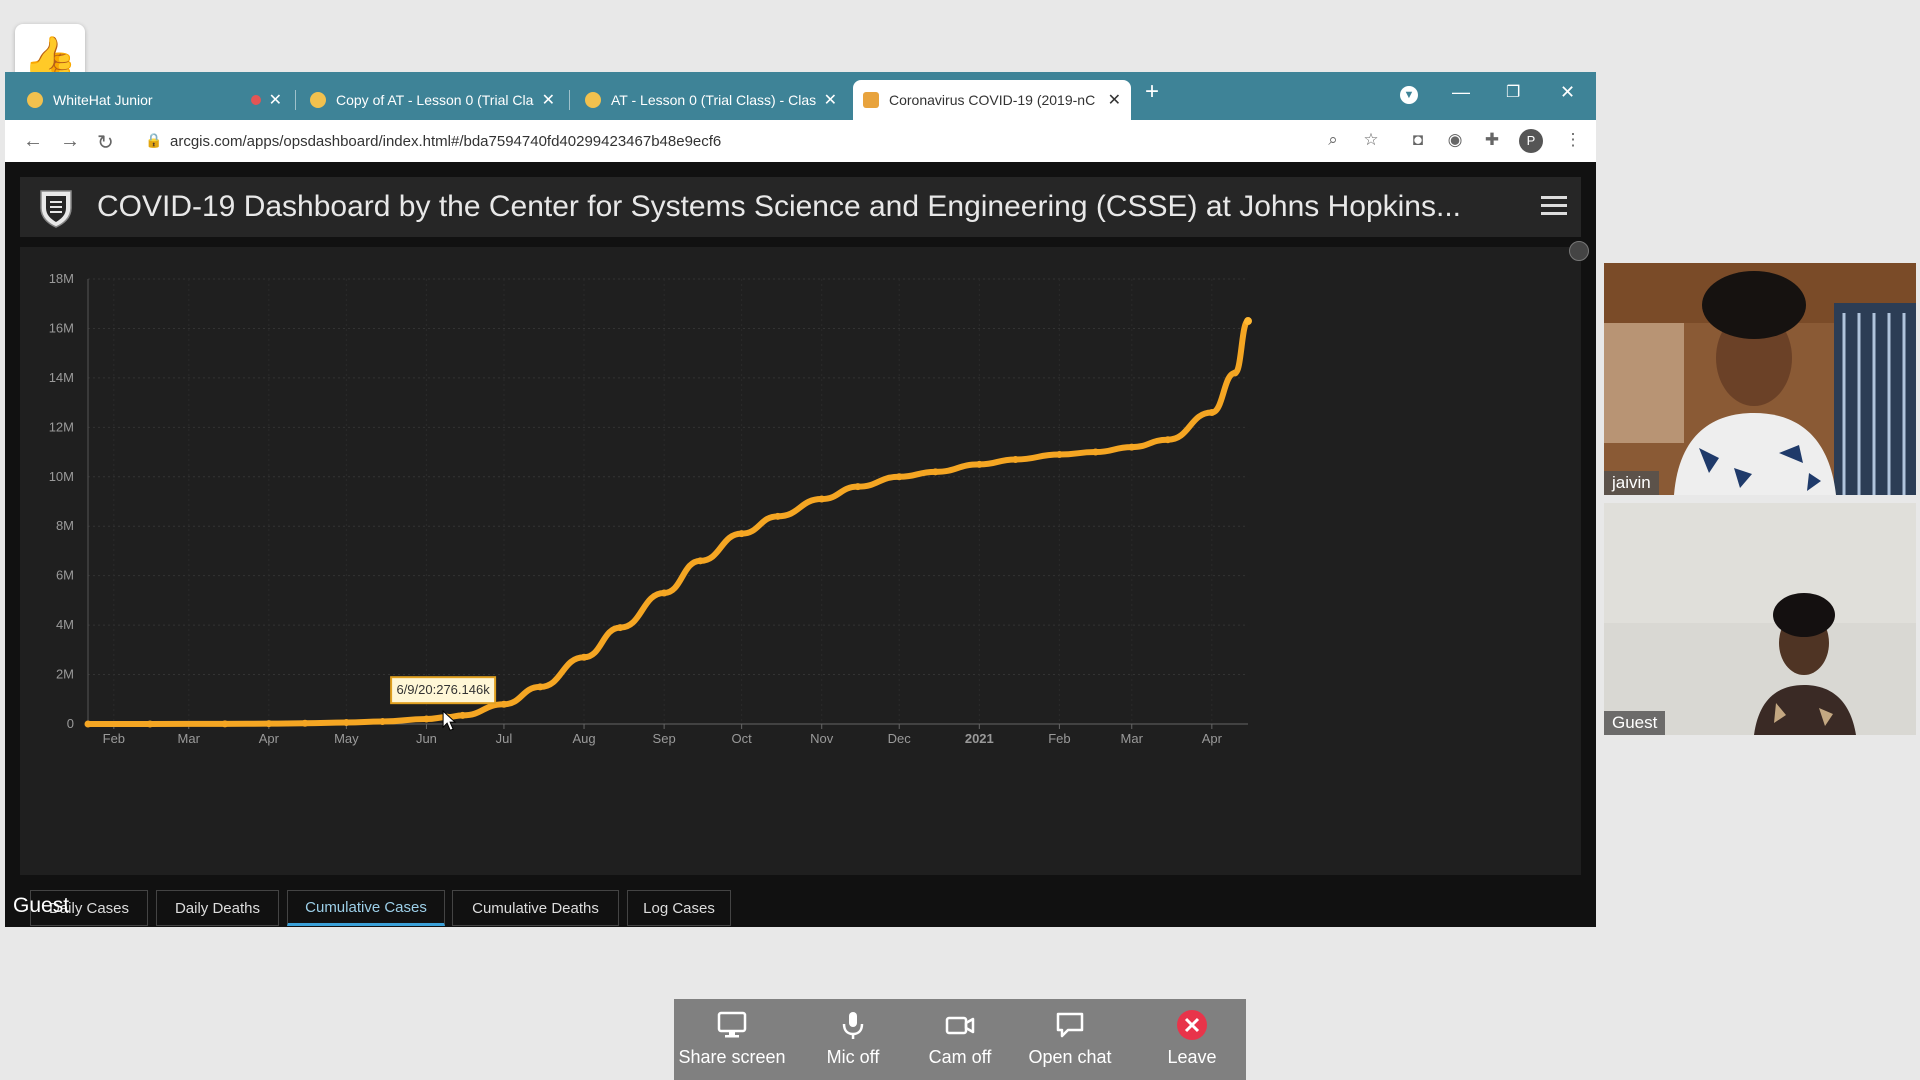 The height and width of the screenshot is (1080, 1920). What do you see at coordinates (1070, 1041) in the screenshot?
I see `open-chat-button: Open chat` at bounding box center [1070, 1041].